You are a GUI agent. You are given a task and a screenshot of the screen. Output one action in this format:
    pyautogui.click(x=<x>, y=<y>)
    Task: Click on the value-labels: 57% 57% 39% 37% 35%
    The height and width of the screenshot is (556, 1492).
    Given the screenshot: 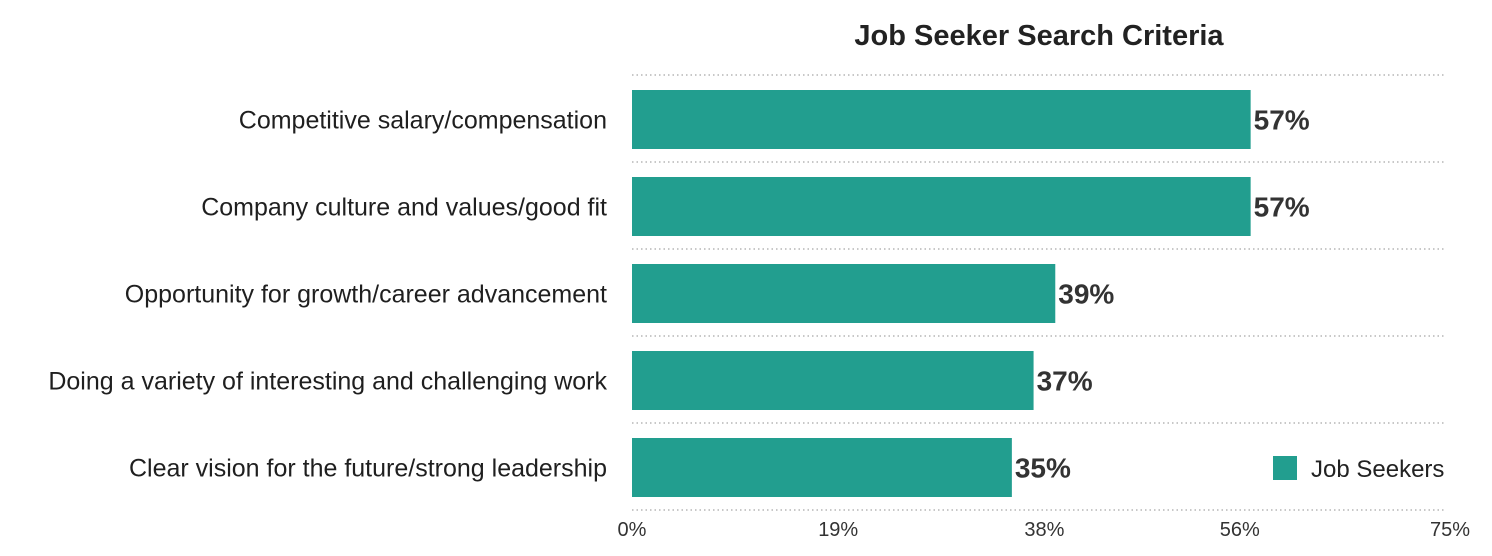 What is the action you would take?
    pyautogui.click(x=1162, y=294)
    